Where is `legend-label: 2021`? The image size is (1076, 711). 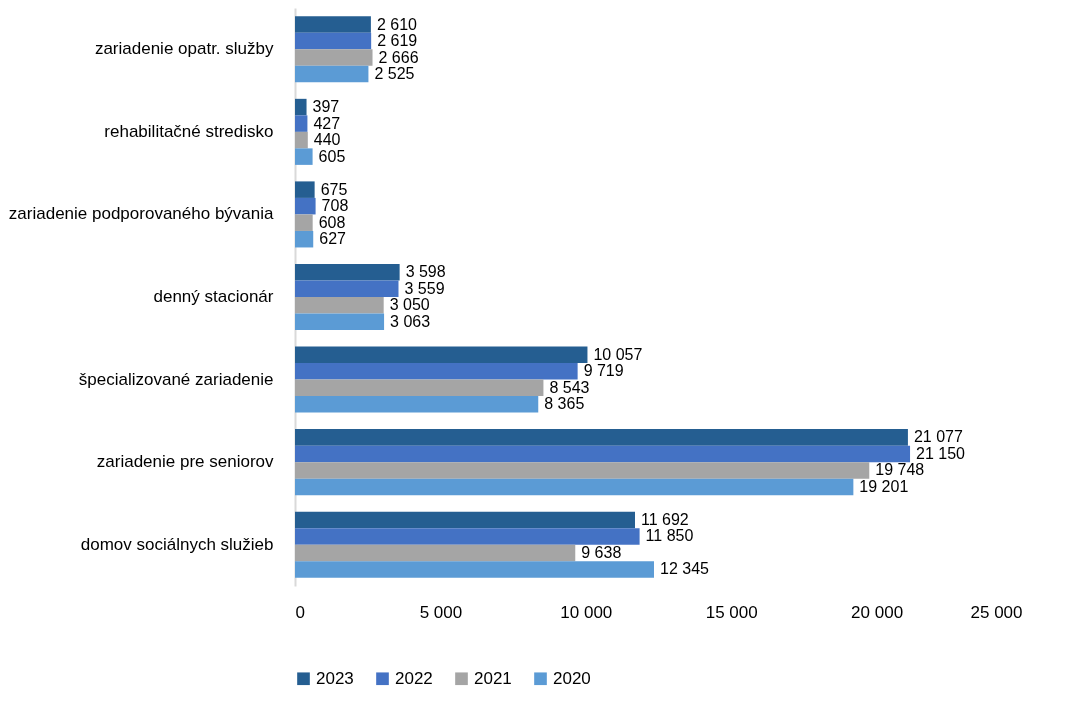
legend-label: 2021 is located at coordinates (493, 678).